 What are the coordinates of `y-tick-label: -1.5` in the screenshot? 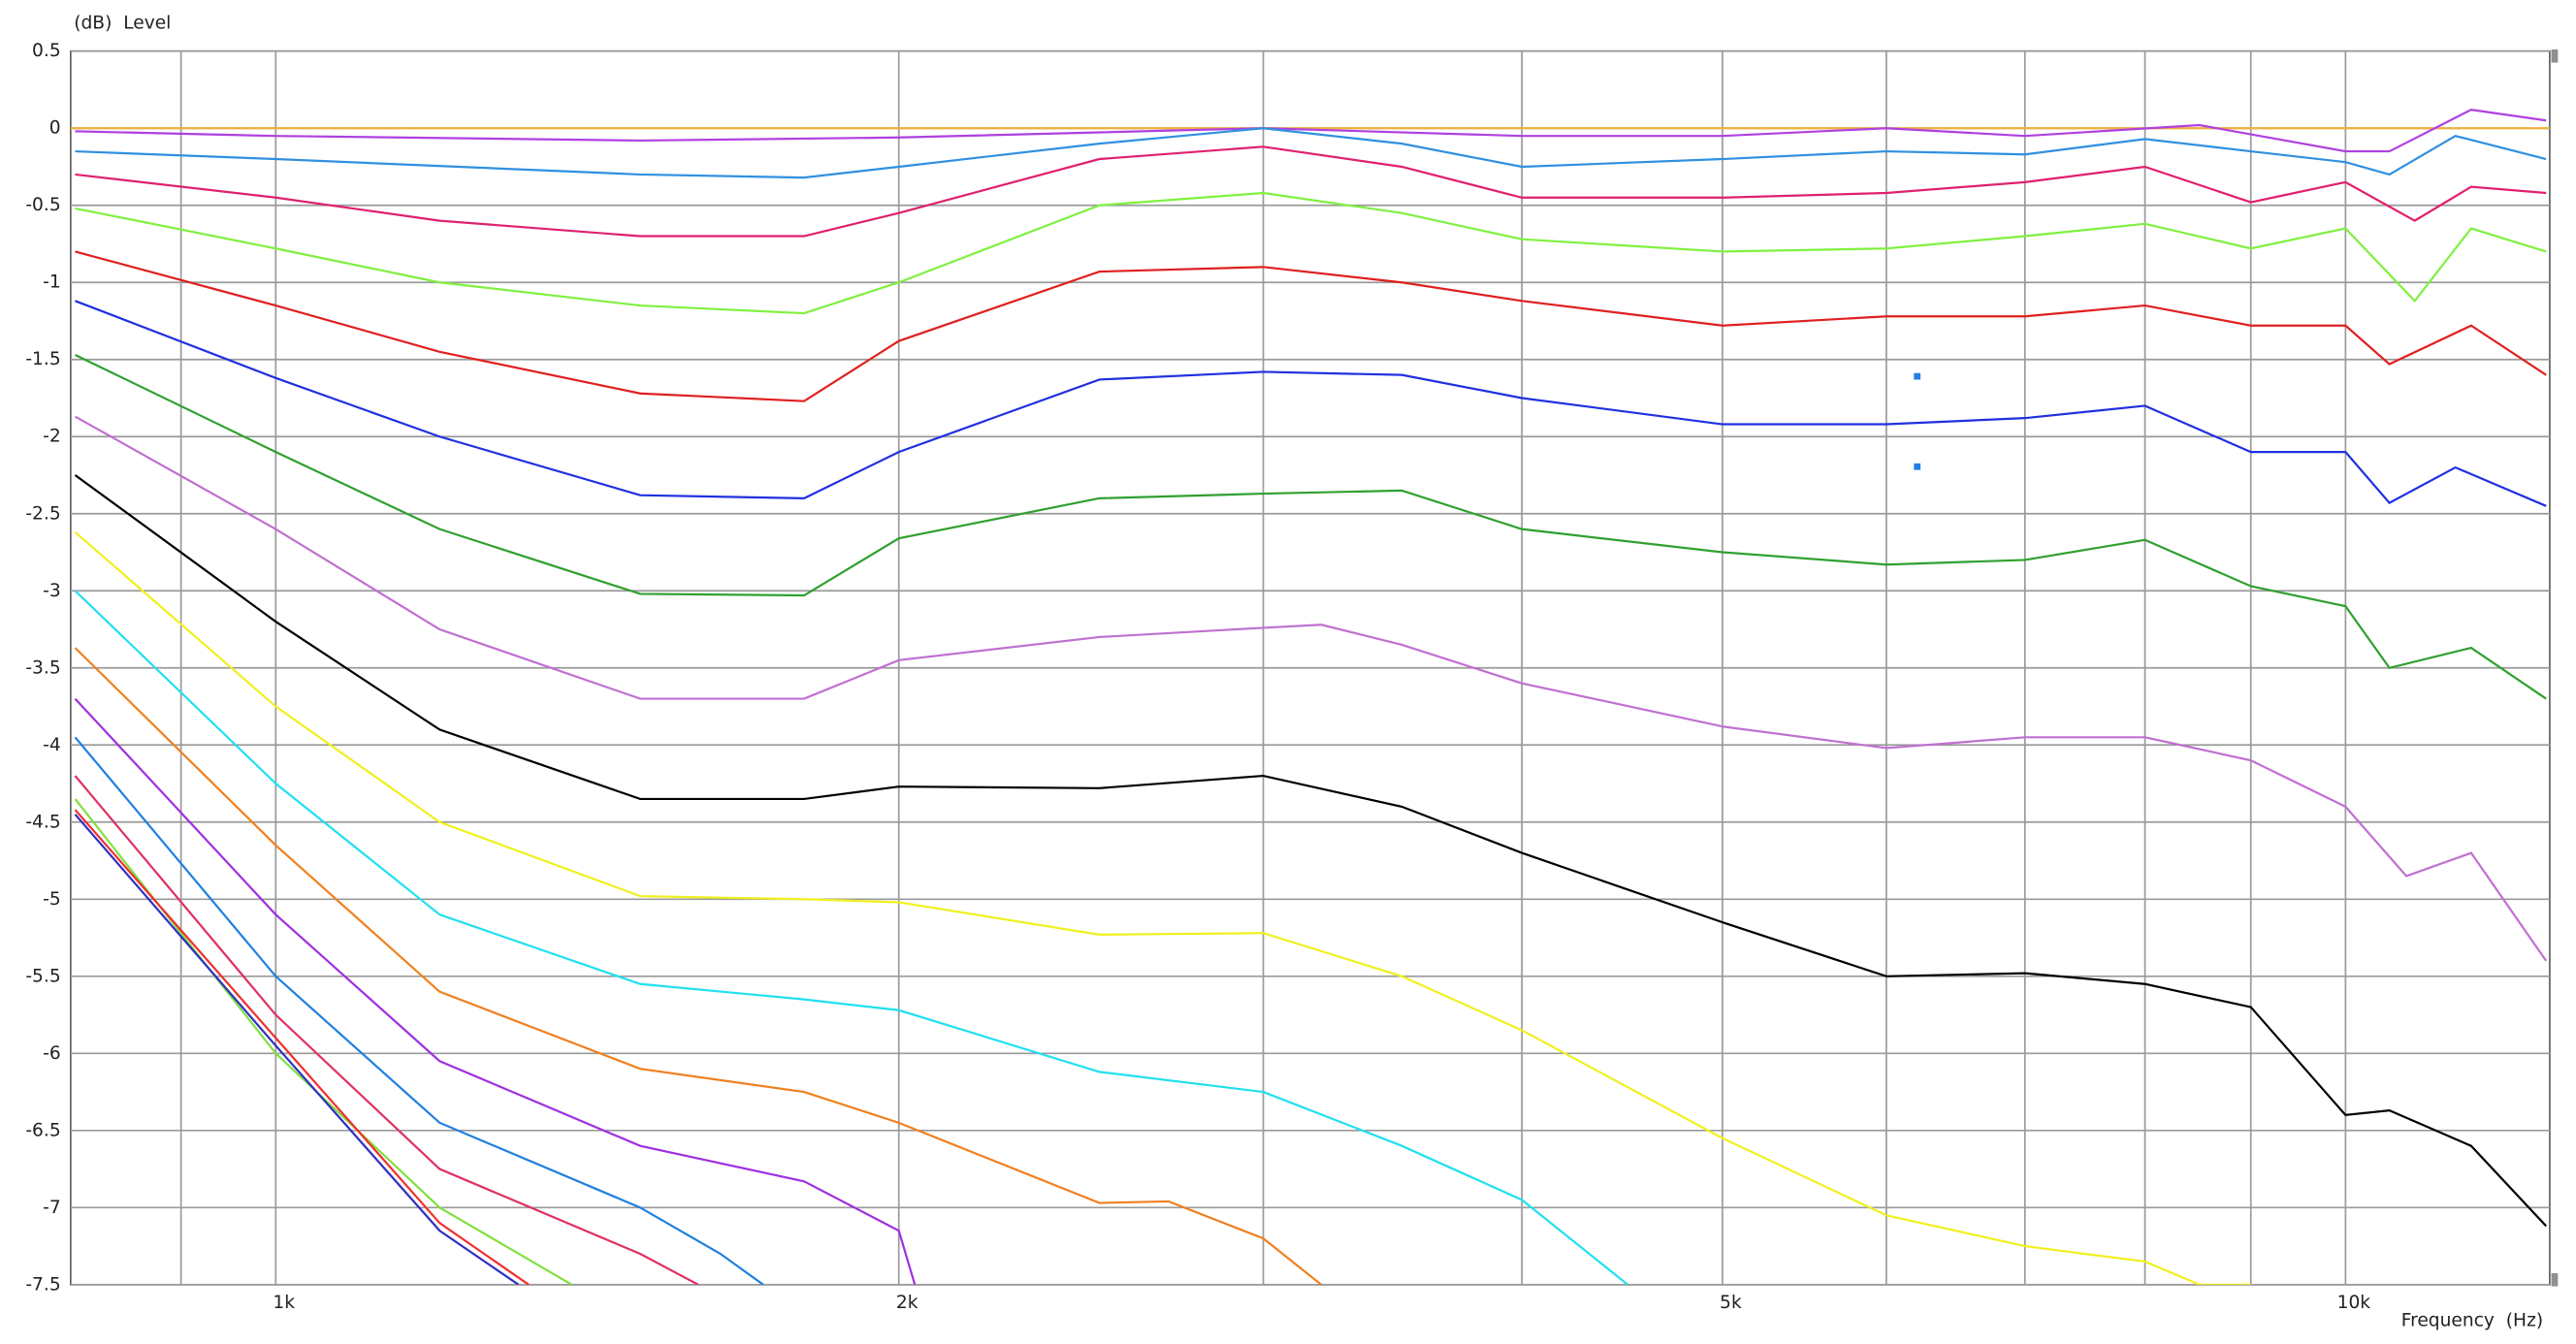 It's located at (42, 359).